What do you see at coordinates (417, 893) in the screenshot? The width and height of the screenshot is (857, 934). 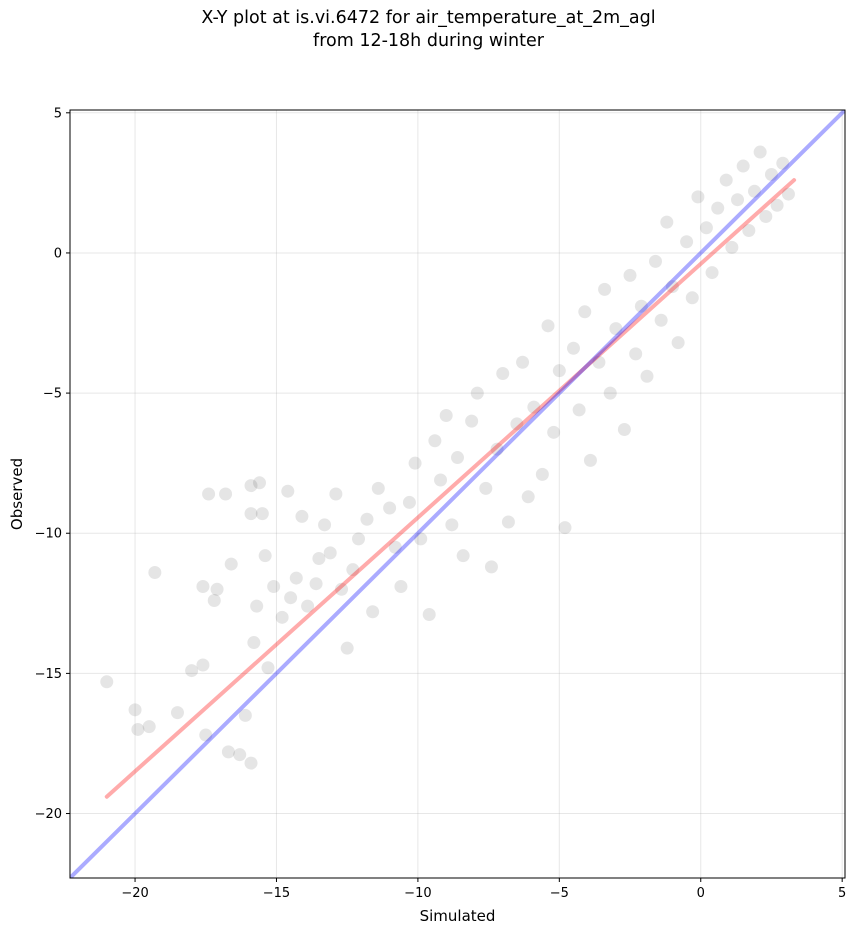 I see `x-tick-label: −10` at bounding box center [417, 893].